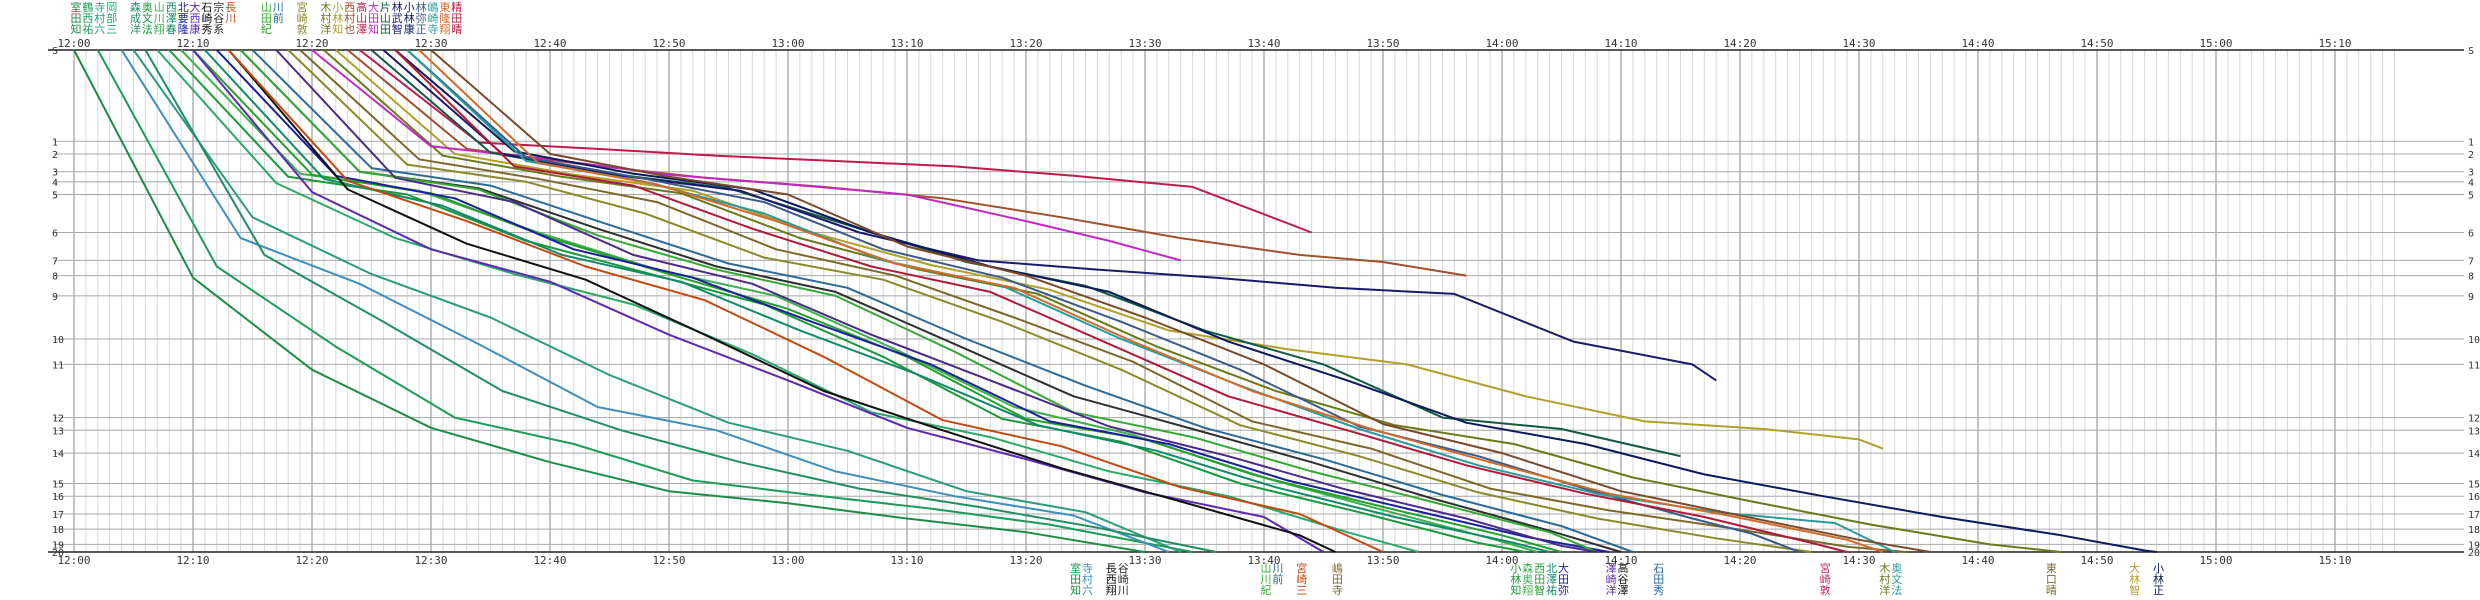  What do you see at coordinates (1025, 43) in the screenshot?
I see `x-tick-label-top: 13:20` at bounding box center [1025, 43].